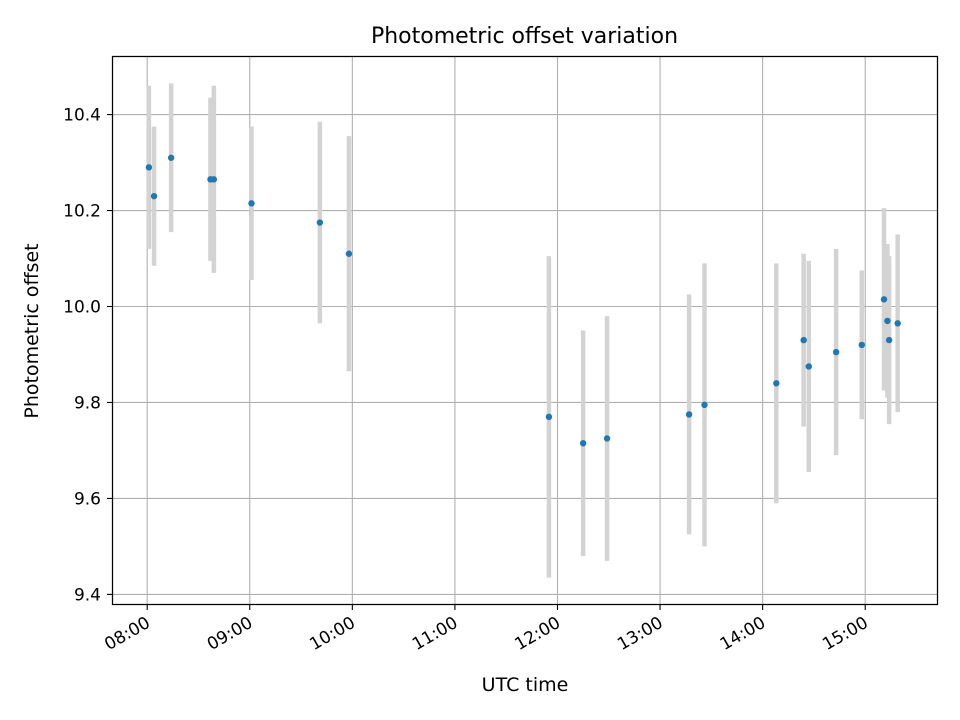 The image size is (960, 720). I want to click on y-tick-label: 10.4, so click(82, 116).